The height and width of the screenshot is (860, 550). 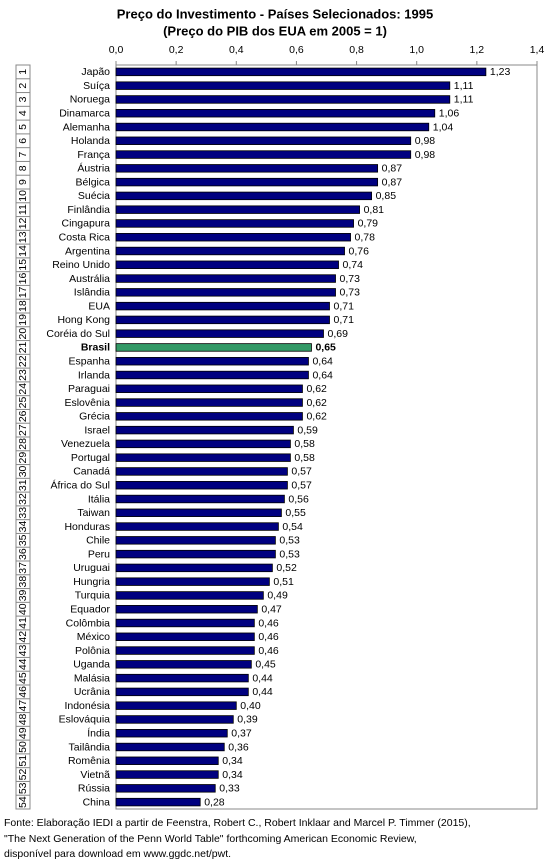 I want to click on rank-label: 33, so click(x=23, y=513).